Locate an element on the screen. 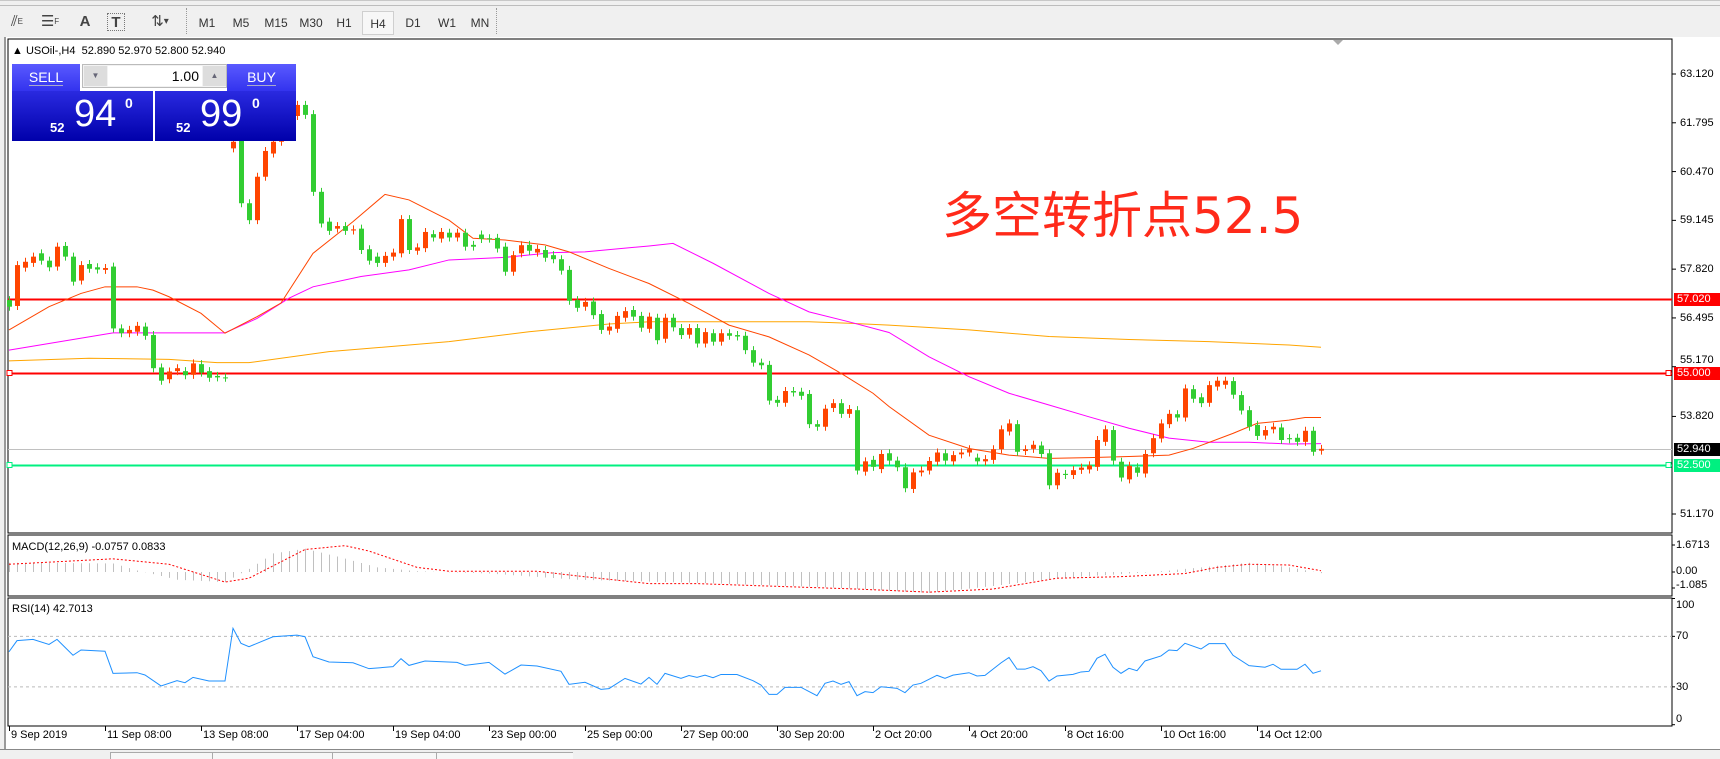  sell-button: SELL is located at coordinates (46, 77).